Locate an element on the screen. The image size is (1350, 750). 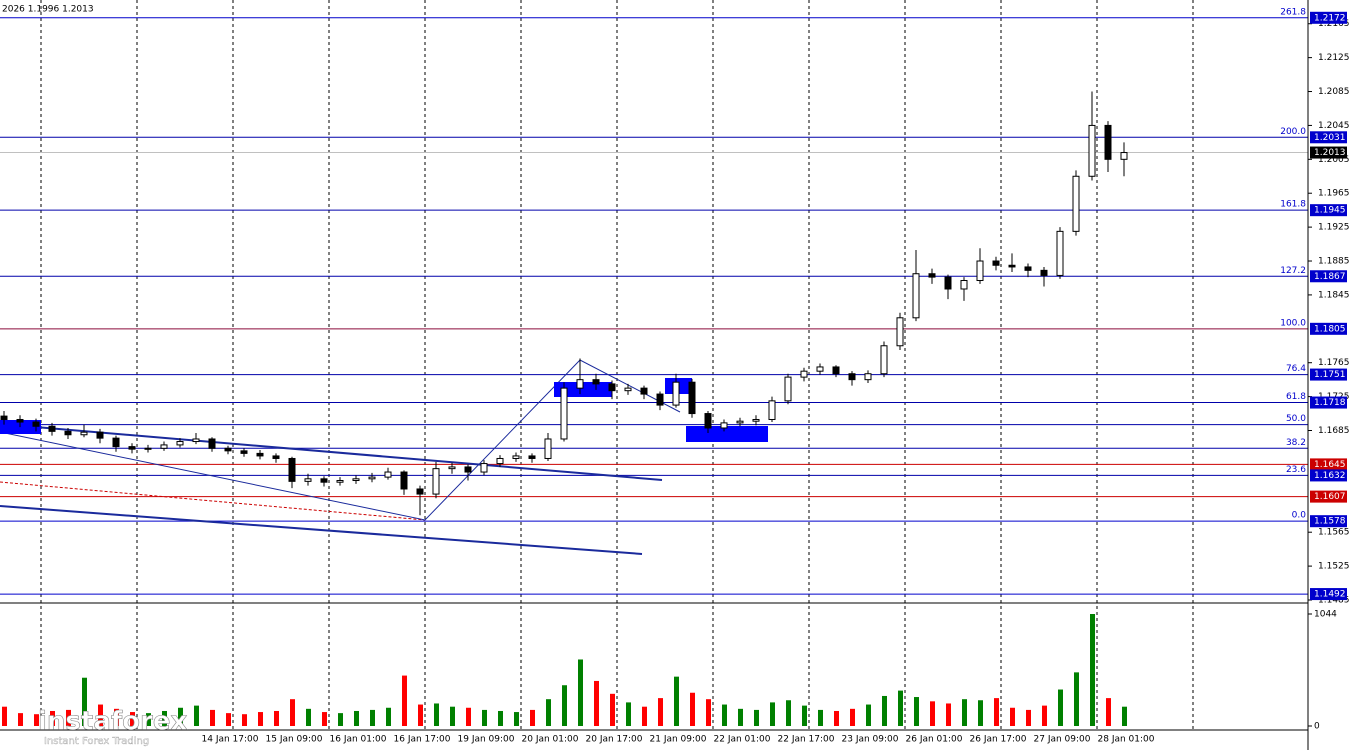
x-tick-label: 14 Jan 17:00 is located at coordinates (230, 740).